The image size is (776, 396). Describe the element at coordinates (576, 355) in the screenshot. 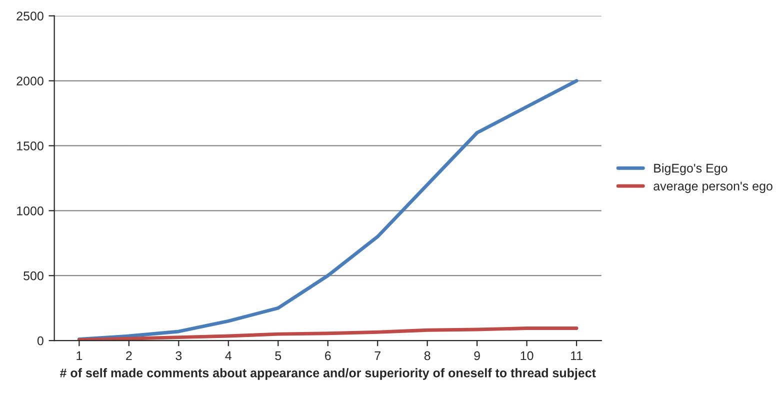

I see `x-tick-label: 11` at that location.